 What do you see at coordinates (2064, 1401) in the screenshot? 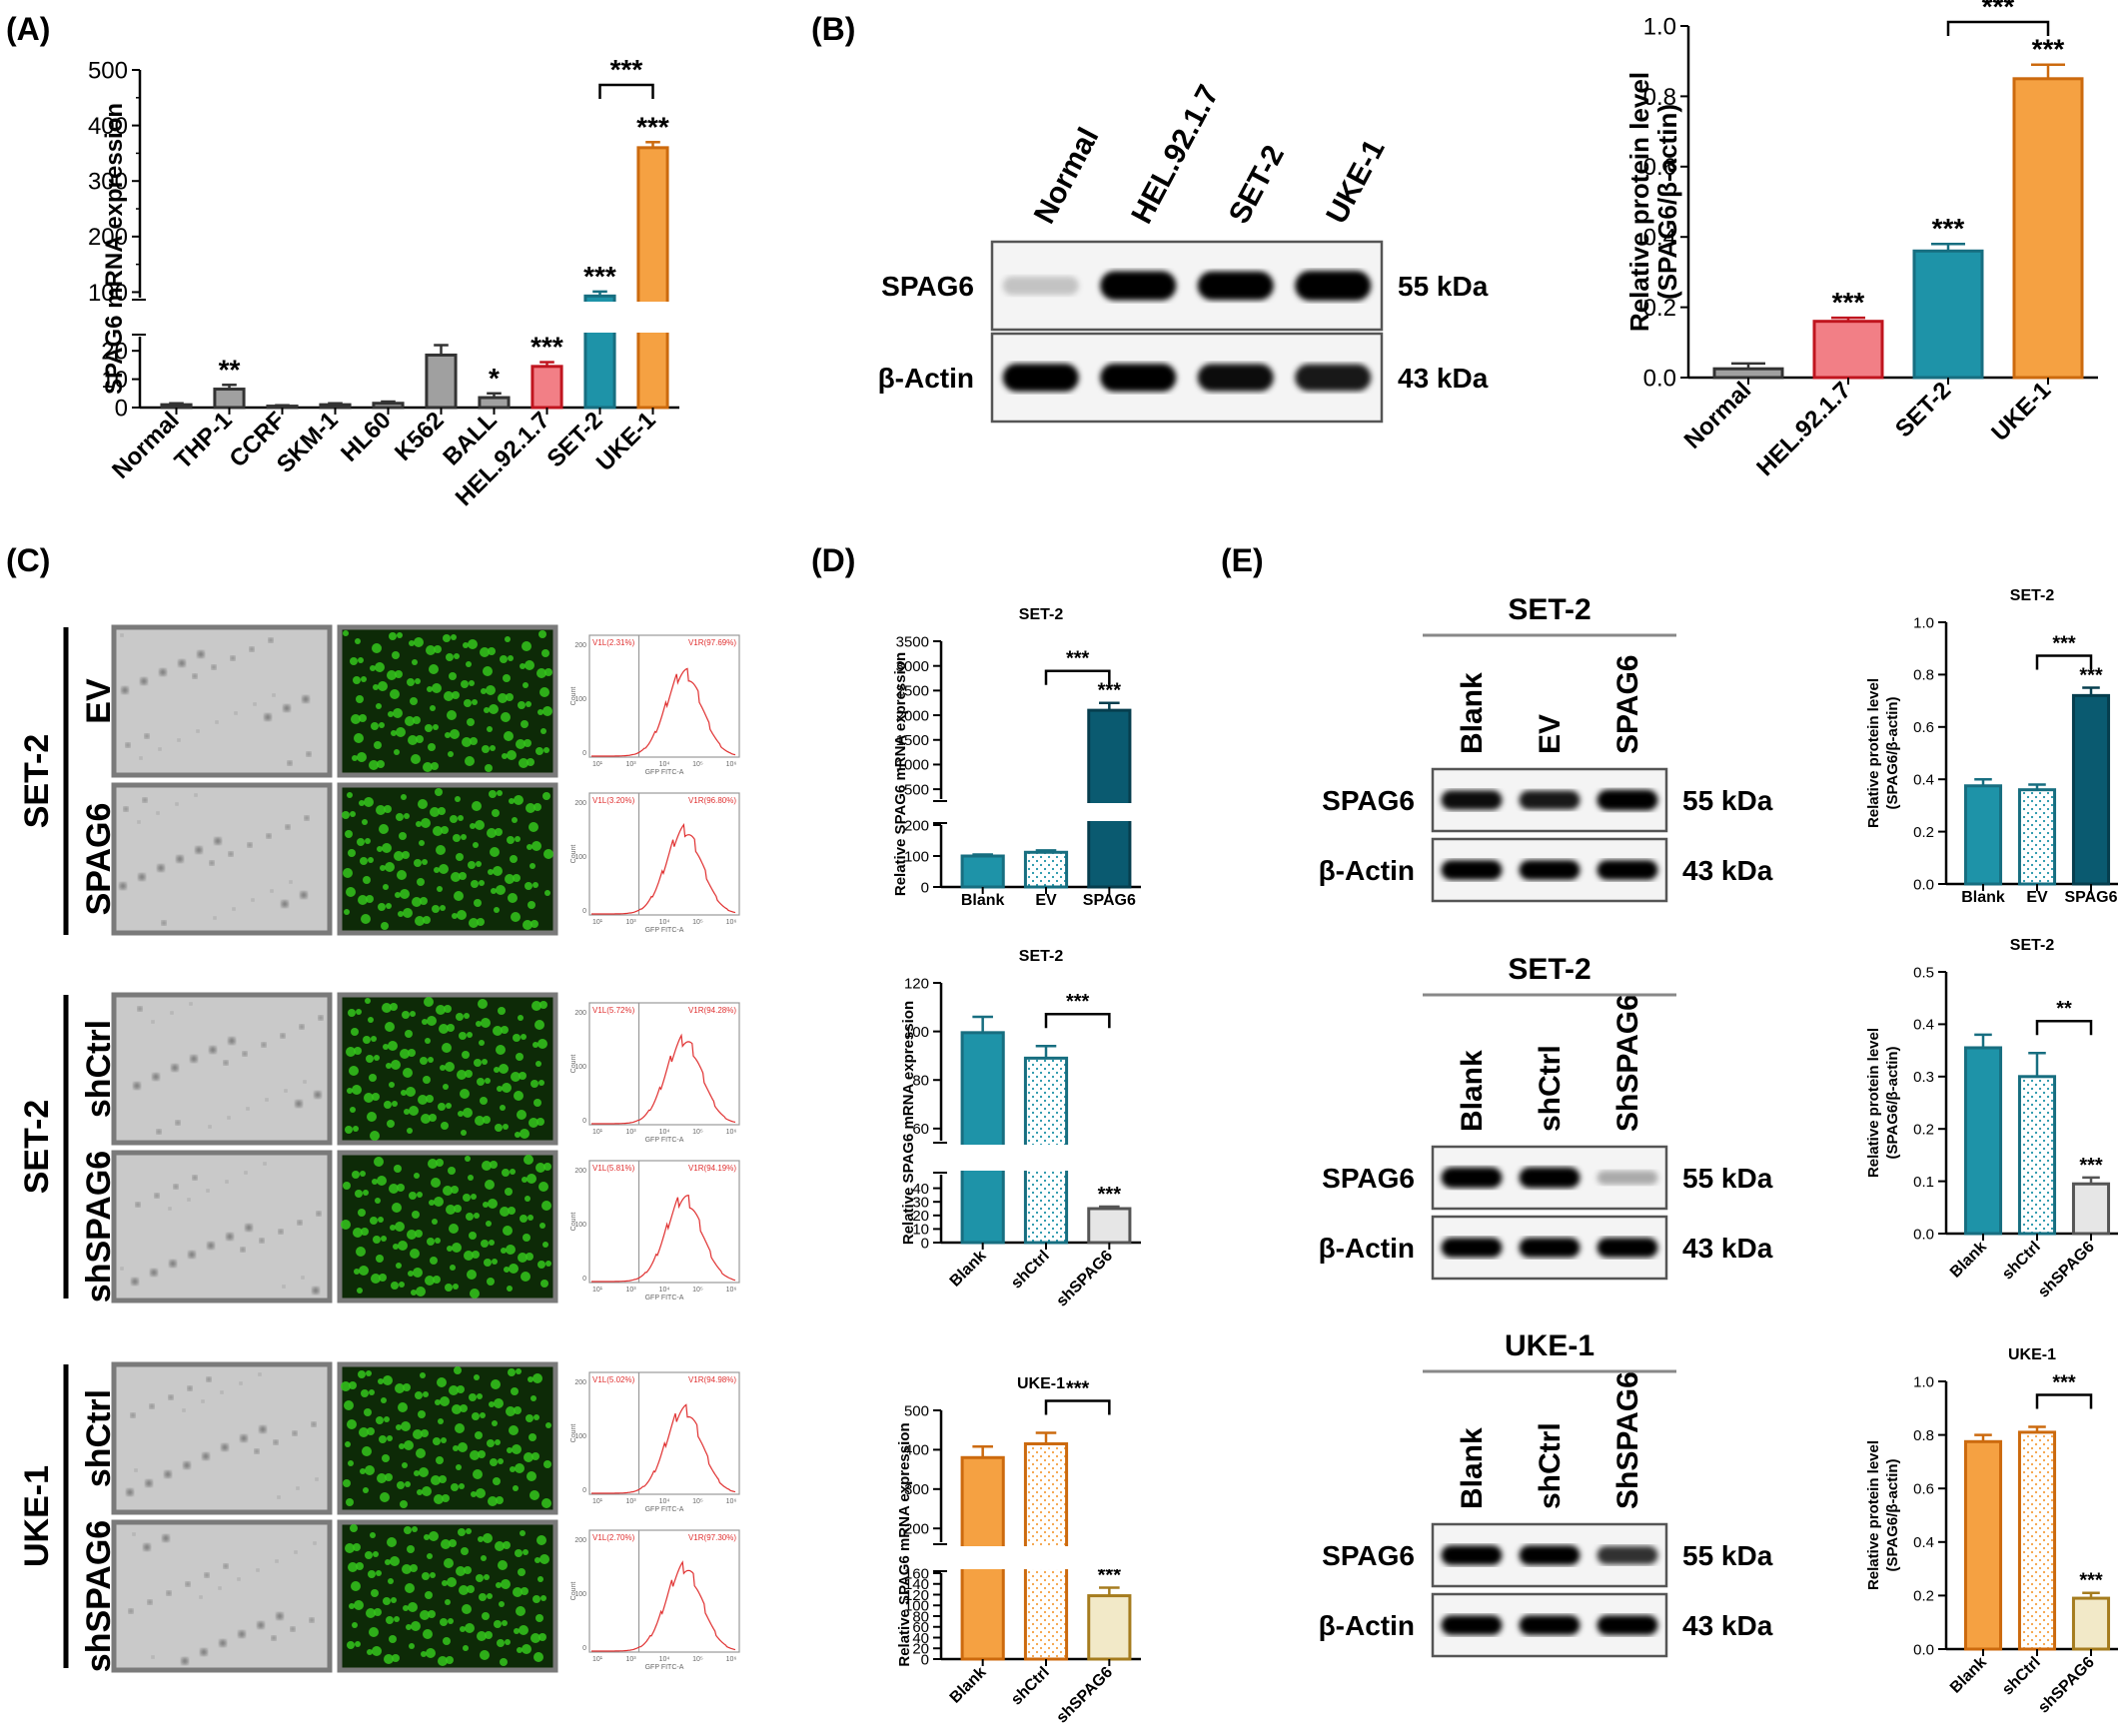
I see `comparison-bracket` at bounding box center [2064, 1401].